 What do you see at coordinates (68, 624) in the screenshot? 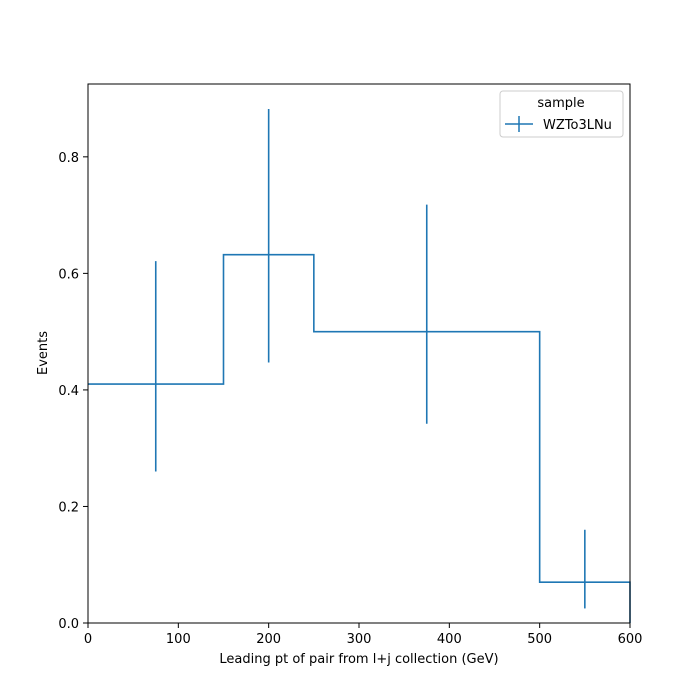
I see `y-tick-label: 0.0` at bounding box center [68, 624].